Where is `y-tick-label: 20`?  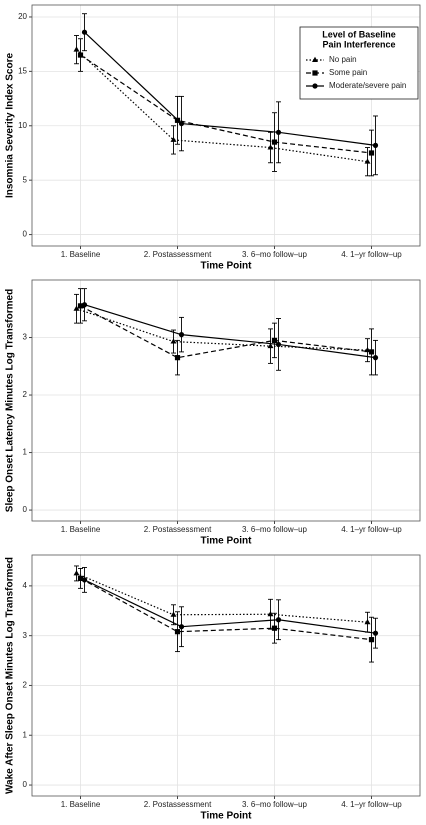
y-tick-label: 20 is located at coordinates (22, 16).